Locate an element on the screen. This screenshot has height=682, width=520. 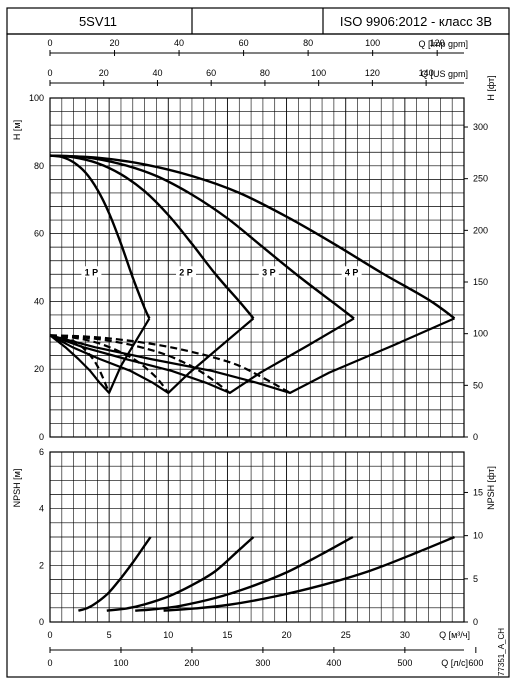
x-axis-tick-label: 20 is located at coordinates (287, 635).